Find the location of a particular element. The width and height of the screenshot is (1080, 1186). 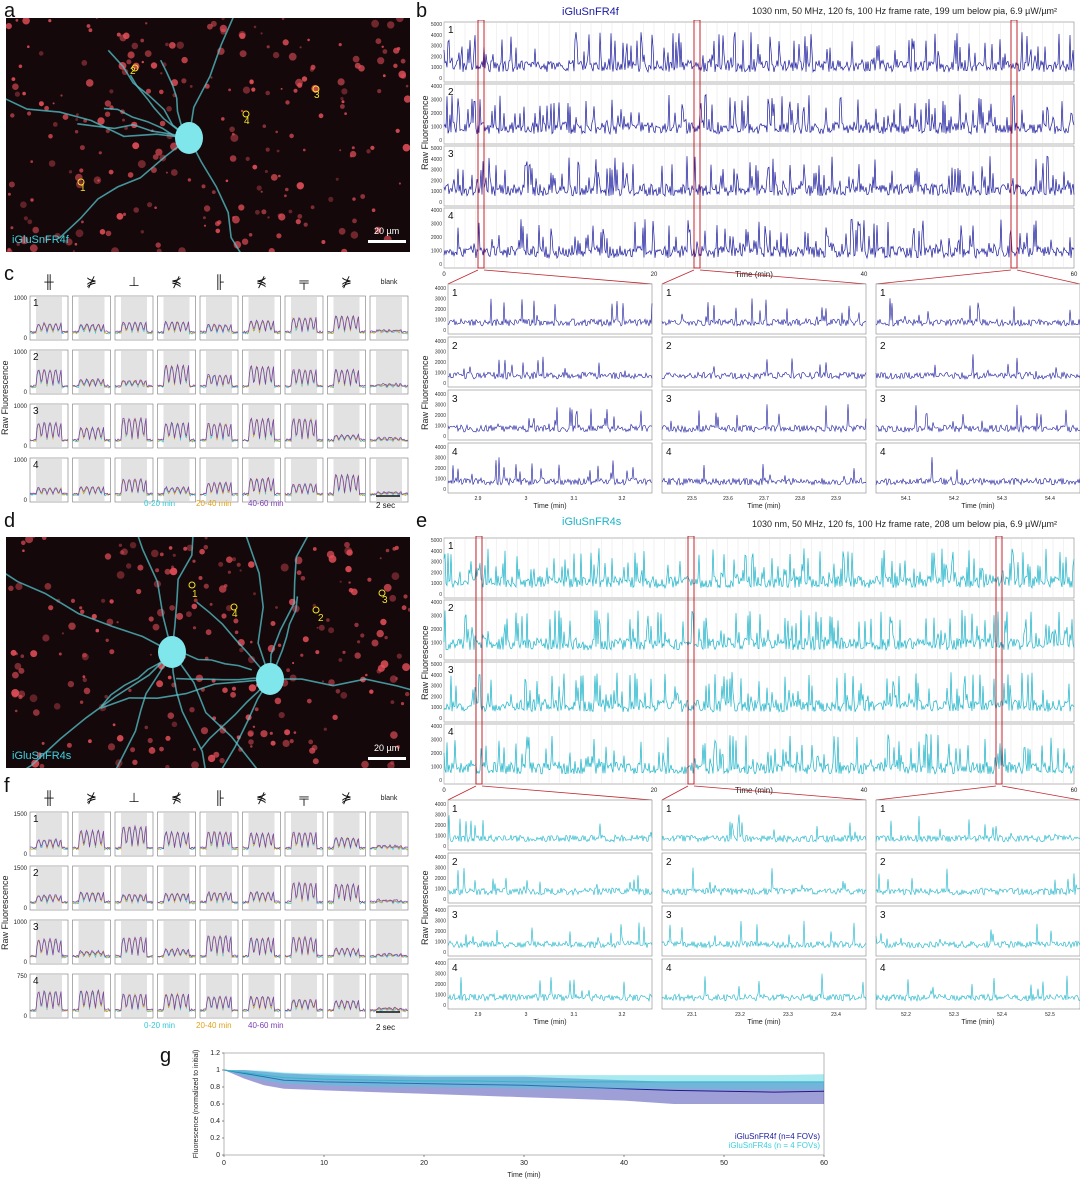

zoom-x-tick-label: 23.5 is located at coordinates (692, 499).